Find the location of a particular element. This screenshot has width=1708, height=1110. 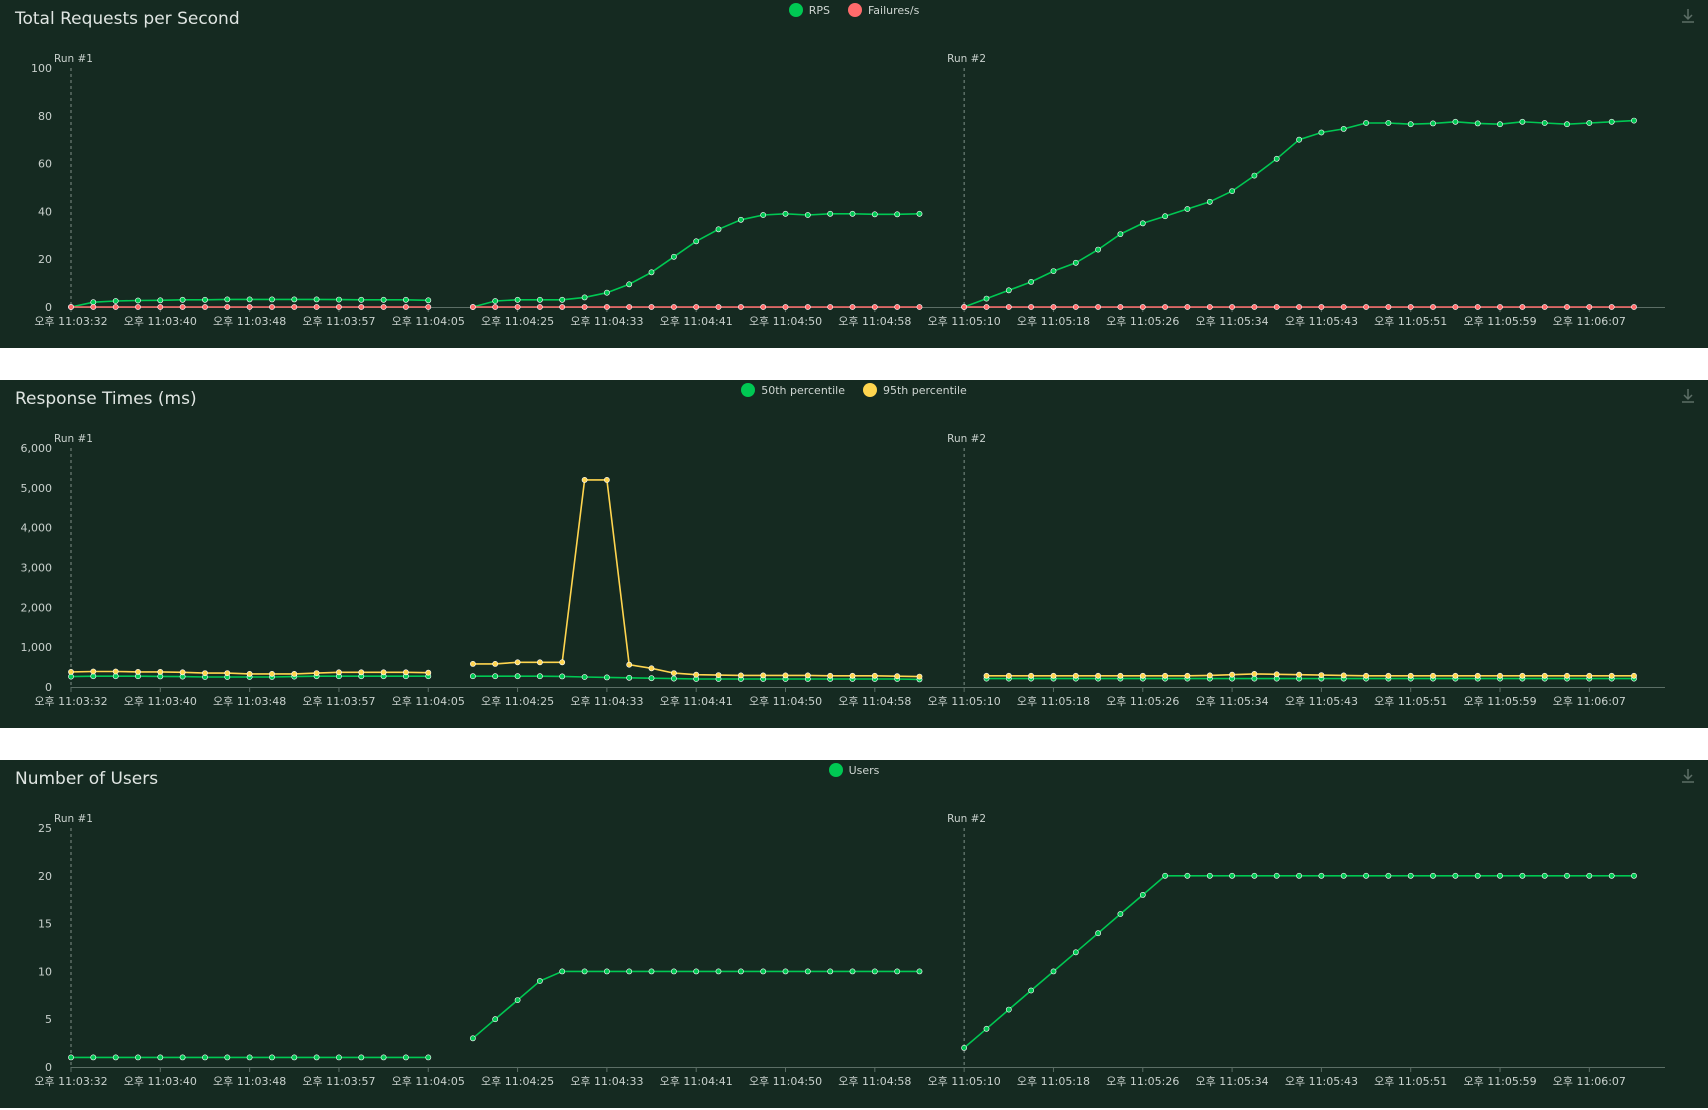

x-tick-label: 오후 11:04:25 is located at coordinates (517, 321).